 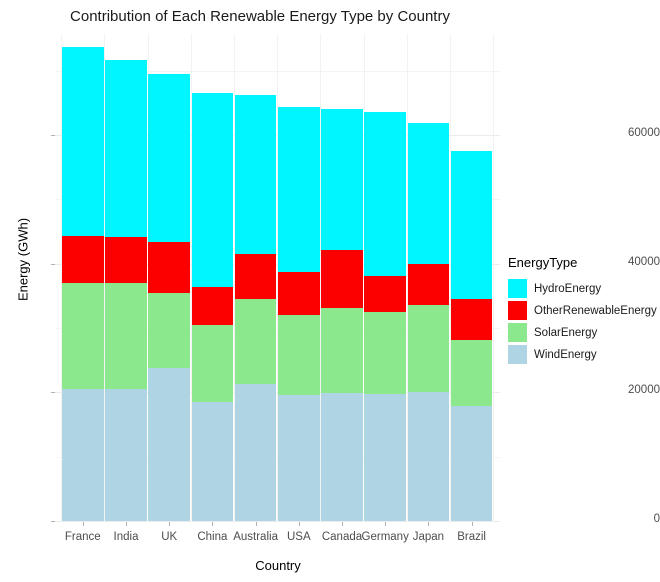 What do you see at coordinates (566, 332) in the screenshot?
I see `legend-label: SolarEnergy` at bounding box center [566, 332].